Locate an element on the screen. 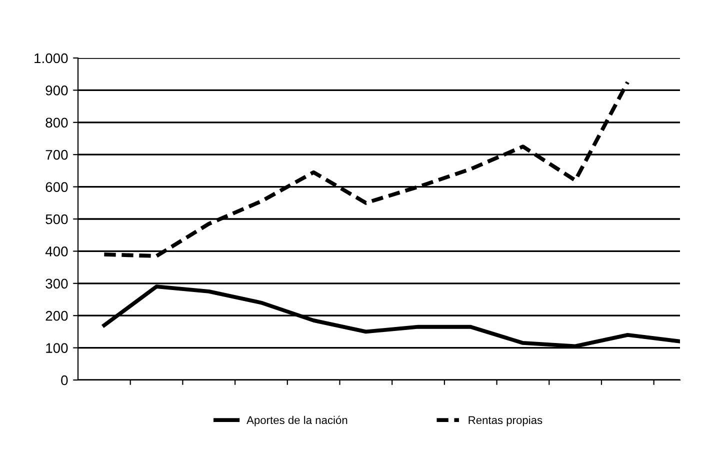  y-tick-label: 300 is located at coordinates (57, 283).